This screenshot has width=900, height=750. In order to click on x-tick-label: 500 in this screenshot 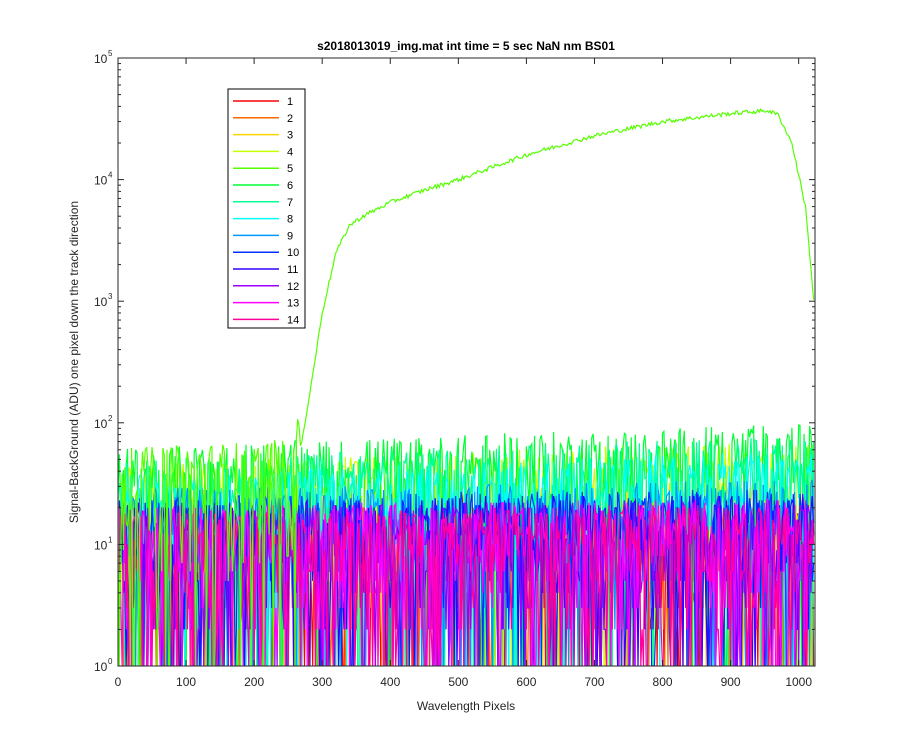, I will do `click(458, 682)`.